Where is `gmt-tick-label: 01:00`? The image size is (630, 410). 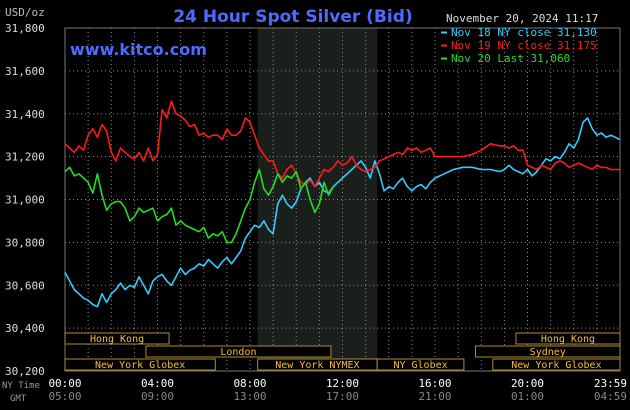
gmt-tick-label: 01:00 is located at coordinates (527, 396).